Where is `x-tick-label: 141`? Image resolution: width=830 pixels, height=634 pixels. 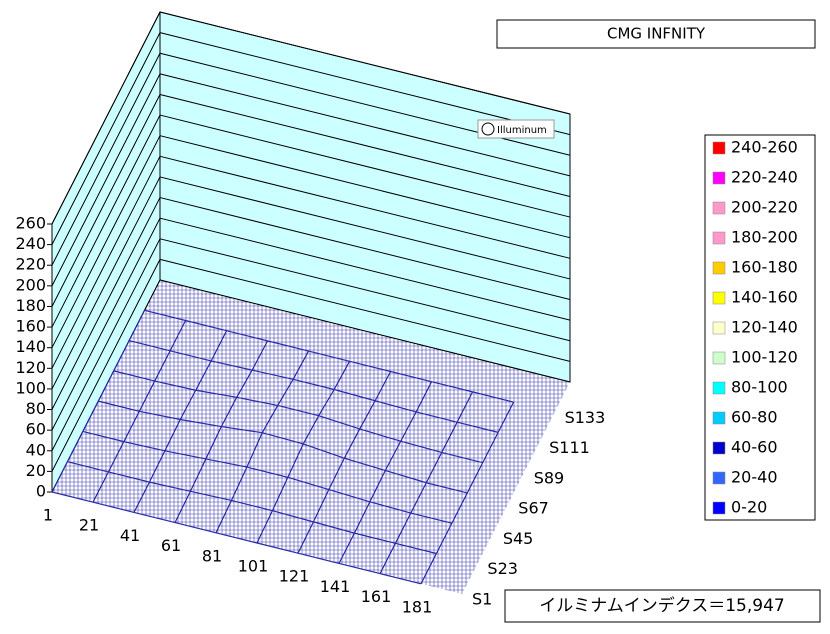 x-tick-label: 141 is located at coordinates (335, 586).